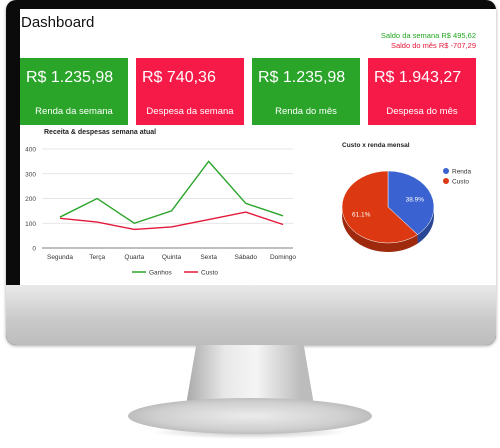  What do you see at coordinates (250, 416) in the screenshot?
I see `monitor-stand-base` at bounding box center [250, 416].